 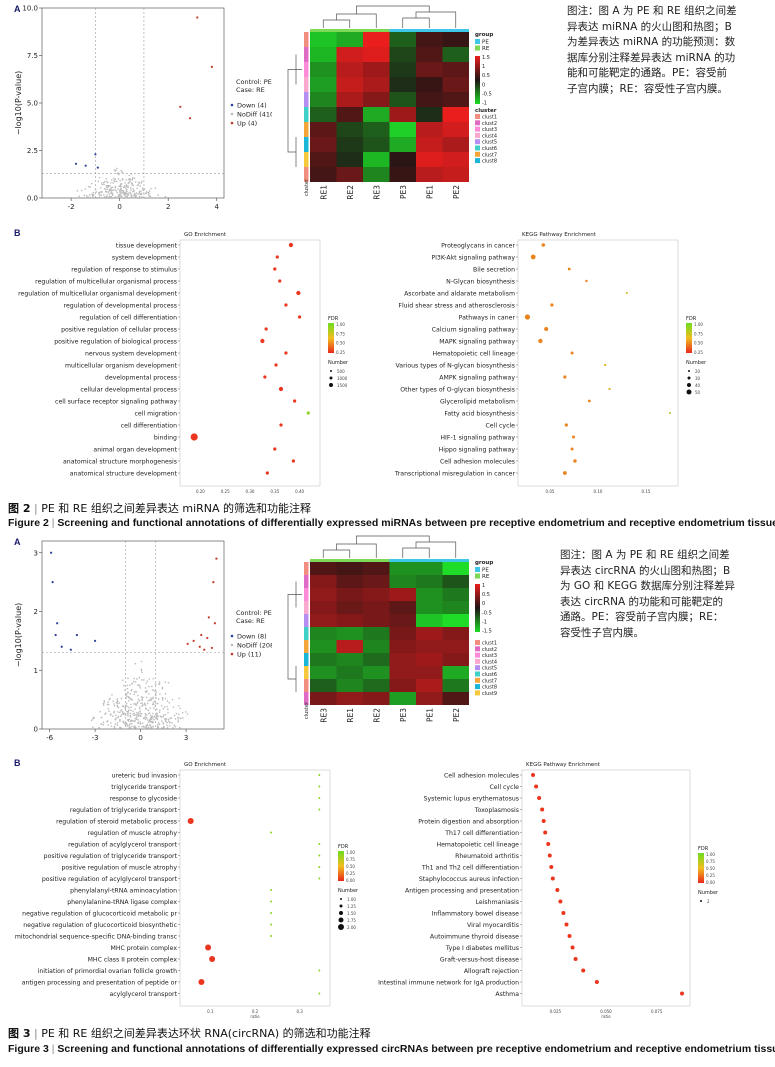 What do you see at coordinates (333, 319) in the screenshot?
I see `f2go-fdr-title: FDR` at bounding box center [333, 319].